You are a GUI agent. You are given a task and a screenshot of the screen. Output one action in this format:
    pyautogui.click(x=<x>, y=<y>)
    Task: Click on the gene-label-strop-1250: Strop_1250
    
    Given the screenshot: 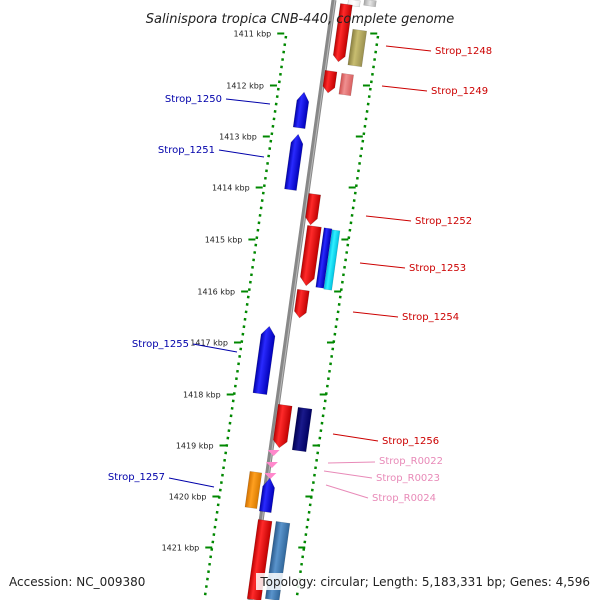 What is the action you would take?
    pyautogui.click(x=193, y=99)
    